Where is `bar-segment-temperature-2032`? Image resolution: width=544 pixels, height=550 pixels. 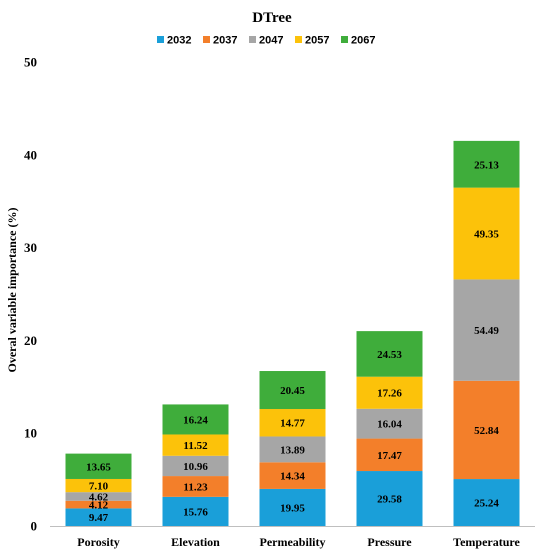
bar-segment-temperature-2032 is located at coordinates (486, 502).